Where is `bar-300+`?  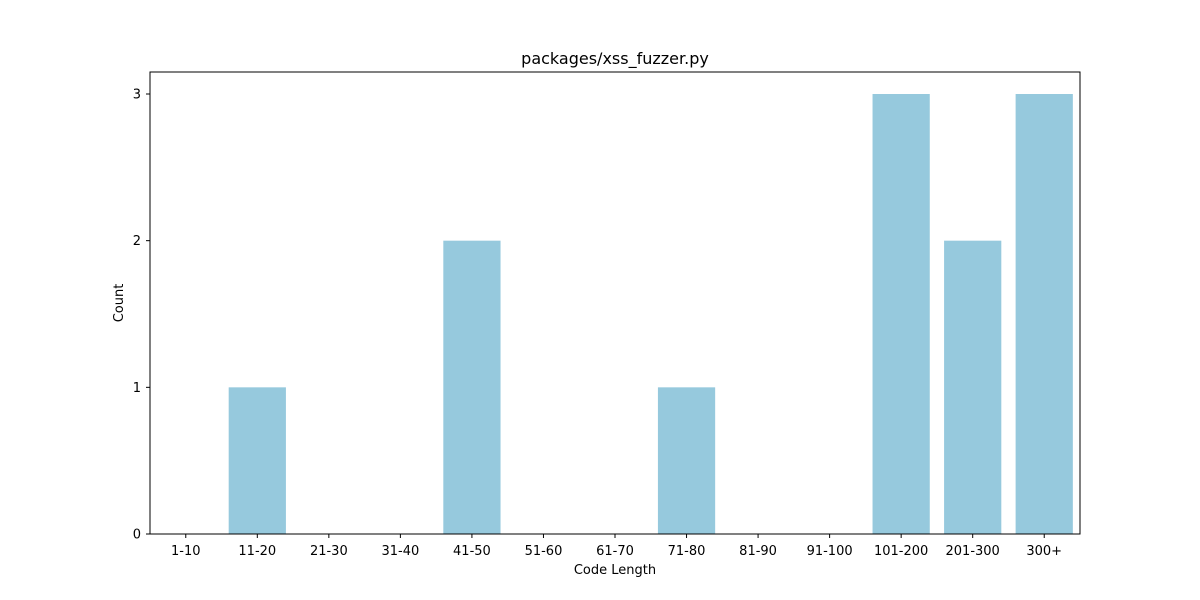
bar-300+ is located at coordinates (1044, 314).